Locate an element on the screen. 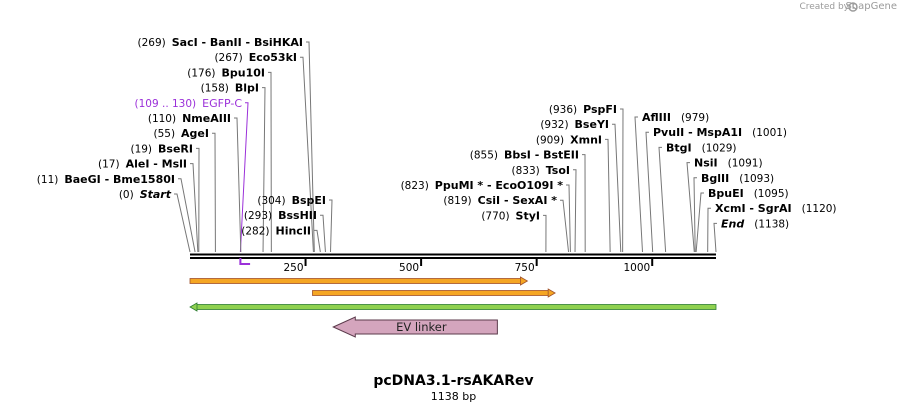  site-name: NmeAIII is located at coordinates (206, 118).